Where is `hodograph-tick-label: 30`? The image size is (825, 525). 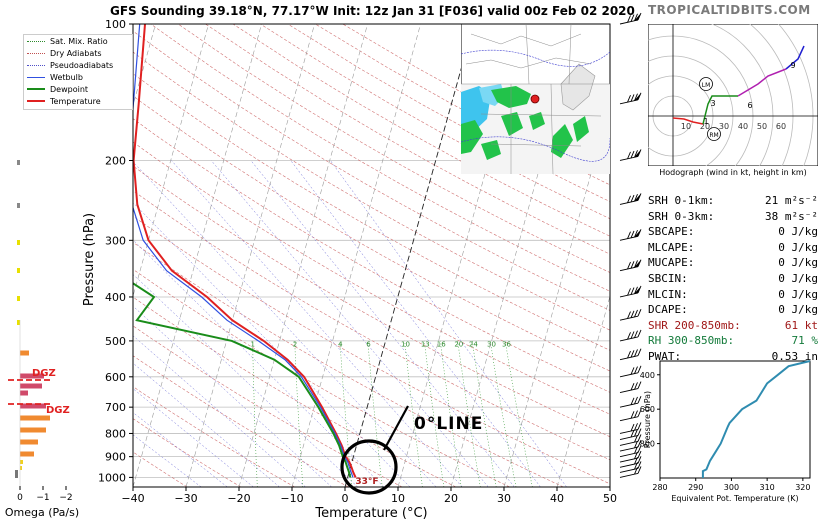
hodograph-tick-label: 30 is located at coordinates (724, 126).